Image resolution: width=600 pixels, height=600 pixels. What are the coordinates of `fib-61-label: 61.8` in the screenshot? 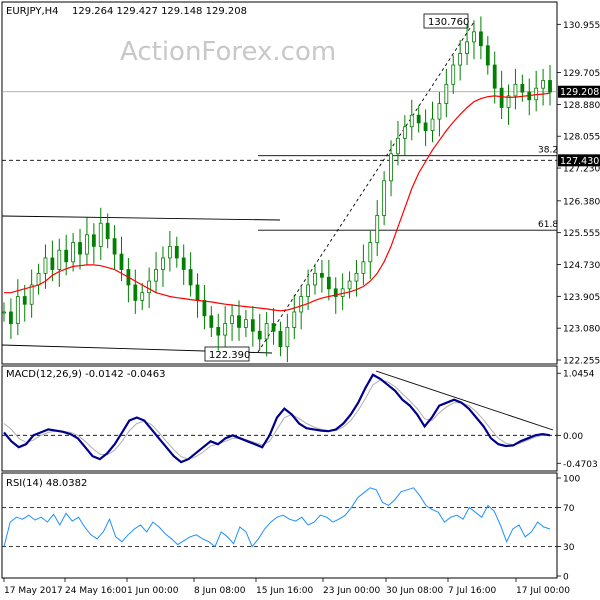 It's located at (548, 225).